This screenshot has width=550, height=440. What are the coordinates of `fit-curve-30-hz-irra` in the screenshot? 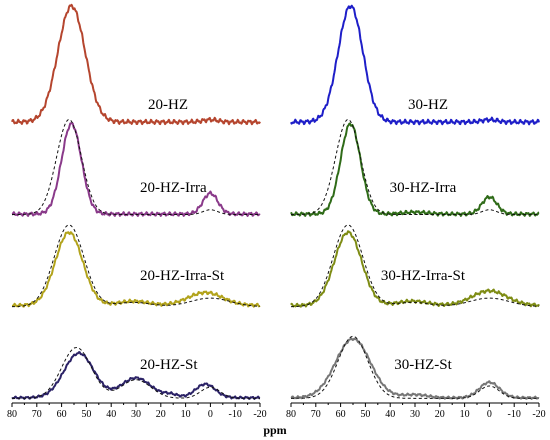 It's located at (415, 166).